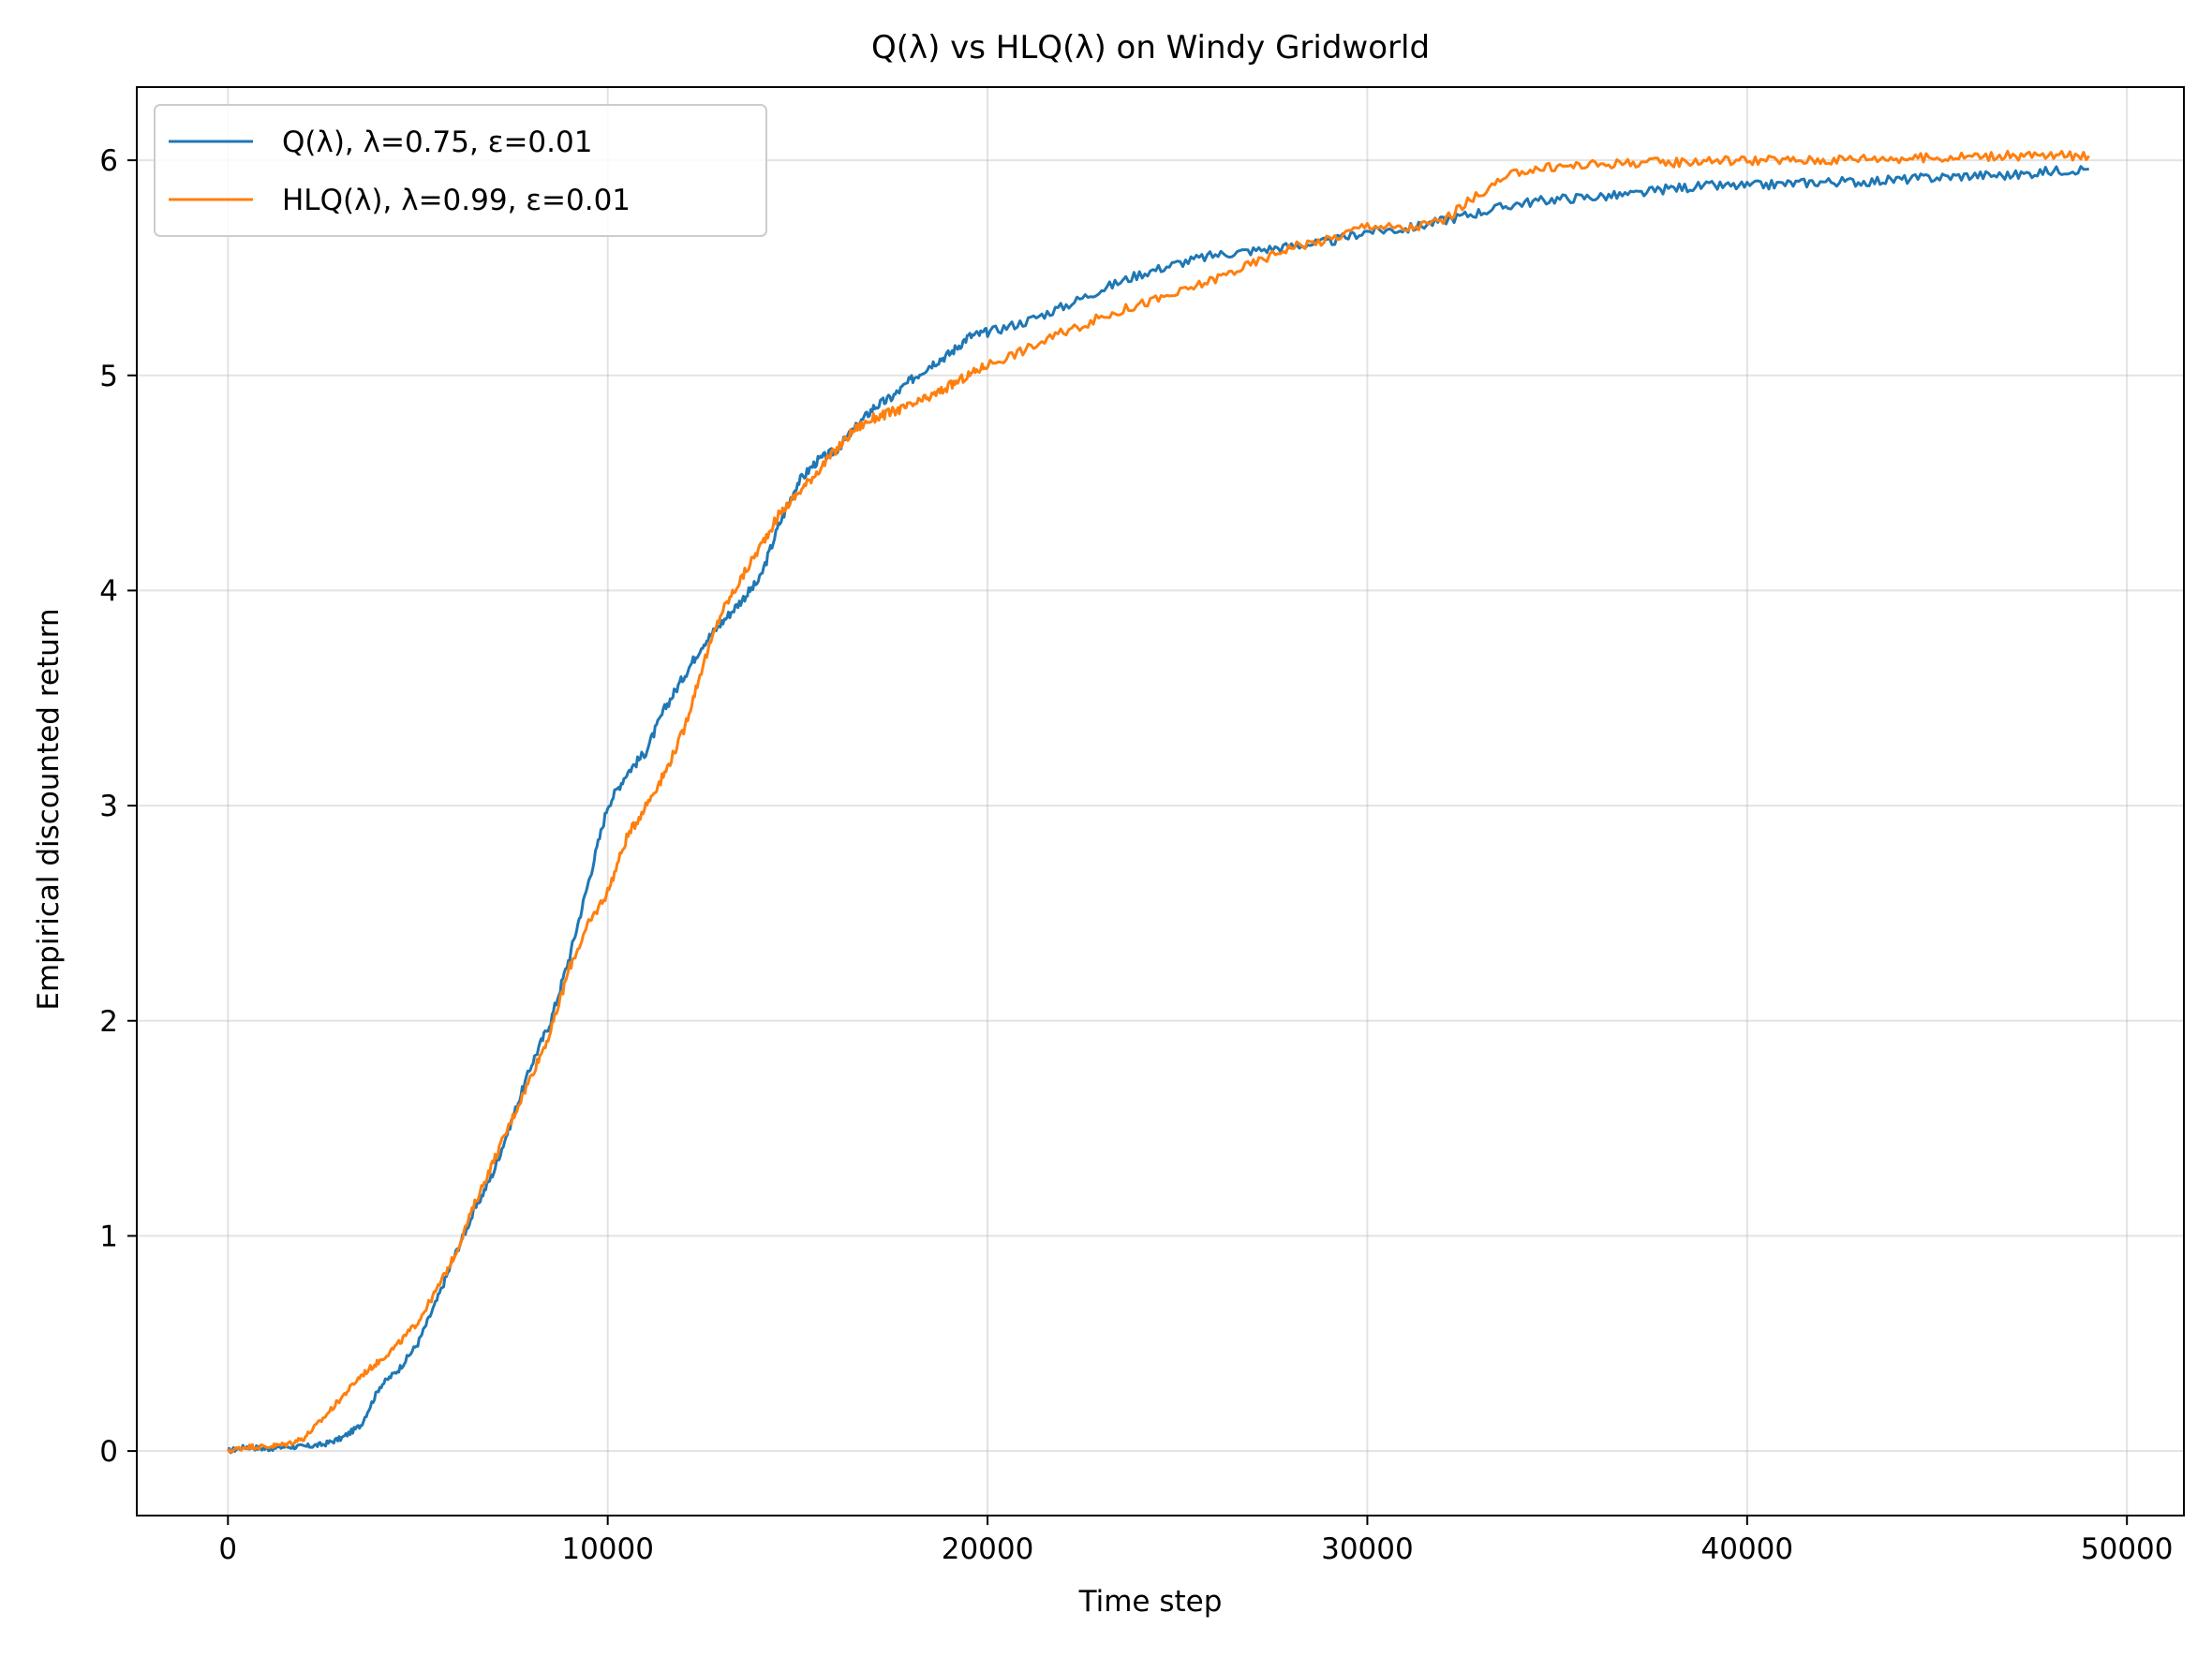 The width and height of the screenshot is (2212, 1657). What do you see at coordinates (49, 809) in the screenshot?
I see `y-axis-label: Empirical discounted return` at bounding box center [49, 809].